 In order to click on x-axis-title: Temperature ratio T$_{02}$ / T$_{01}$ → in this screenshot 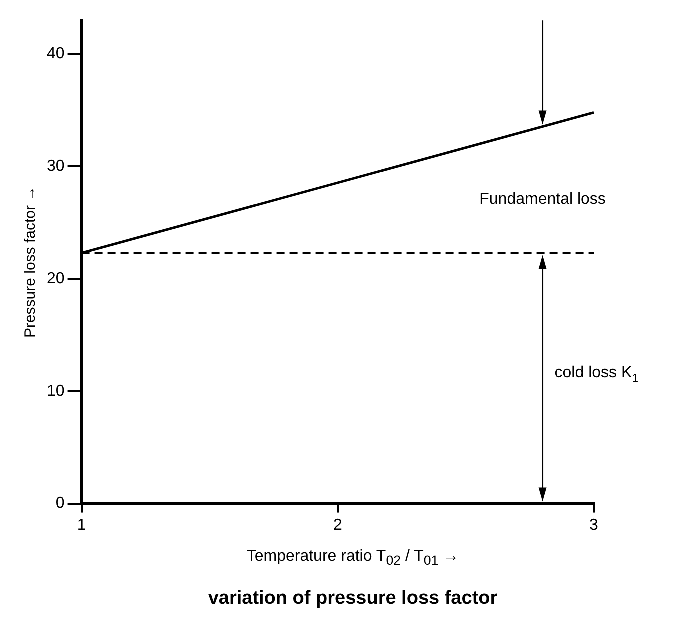, I will do `click(353, 558)`.